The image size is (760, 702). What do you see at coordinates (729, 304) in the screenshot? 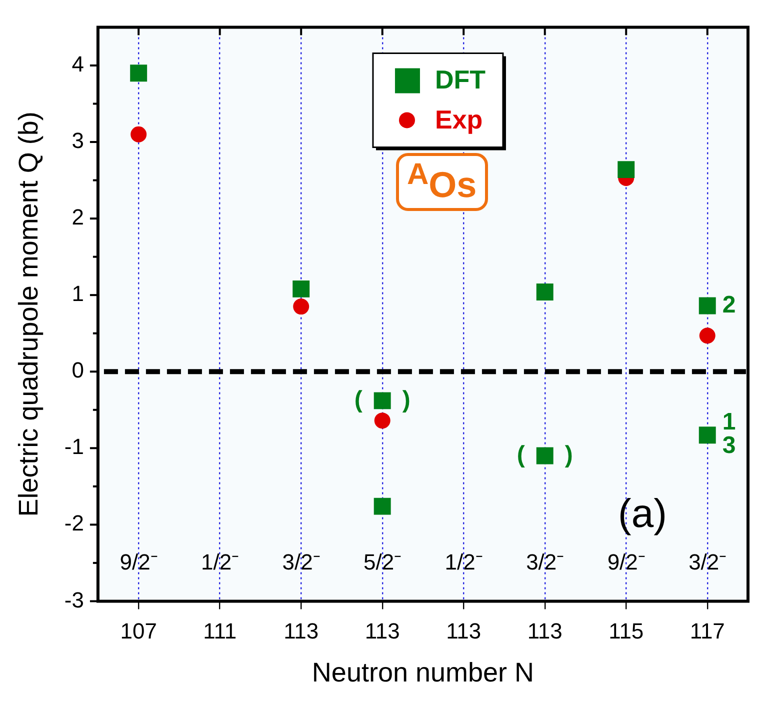
I see `annotation: 2` at bounding box center [729, 304].